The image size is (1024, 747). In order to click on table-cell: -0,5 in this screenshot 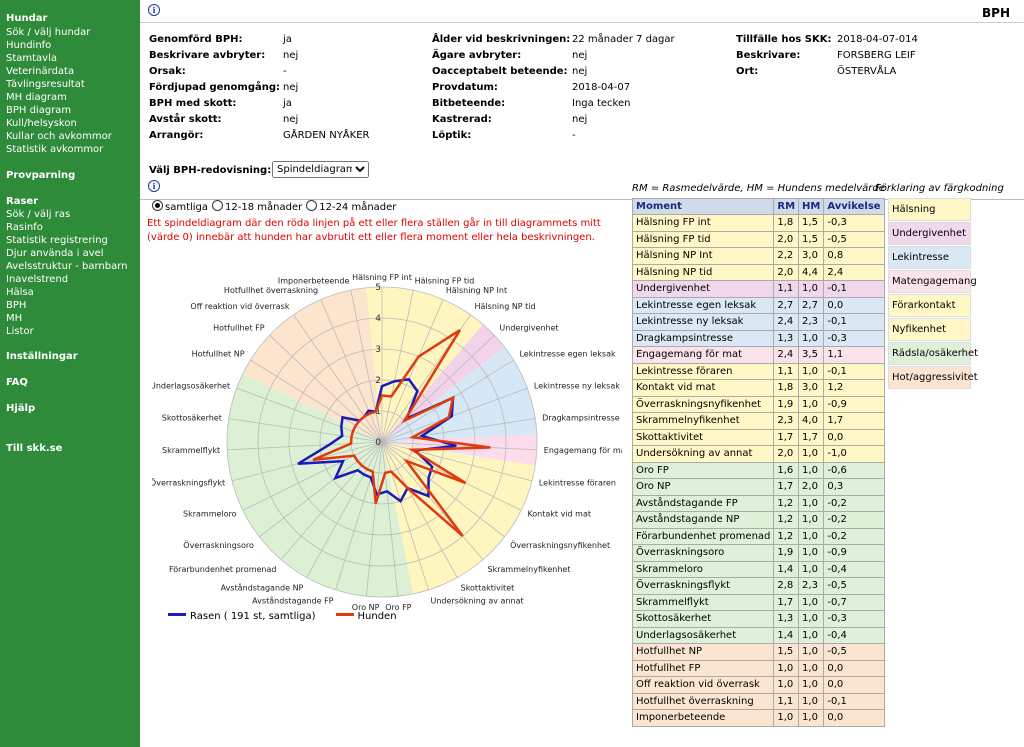, I will do `click(854, 239)`.